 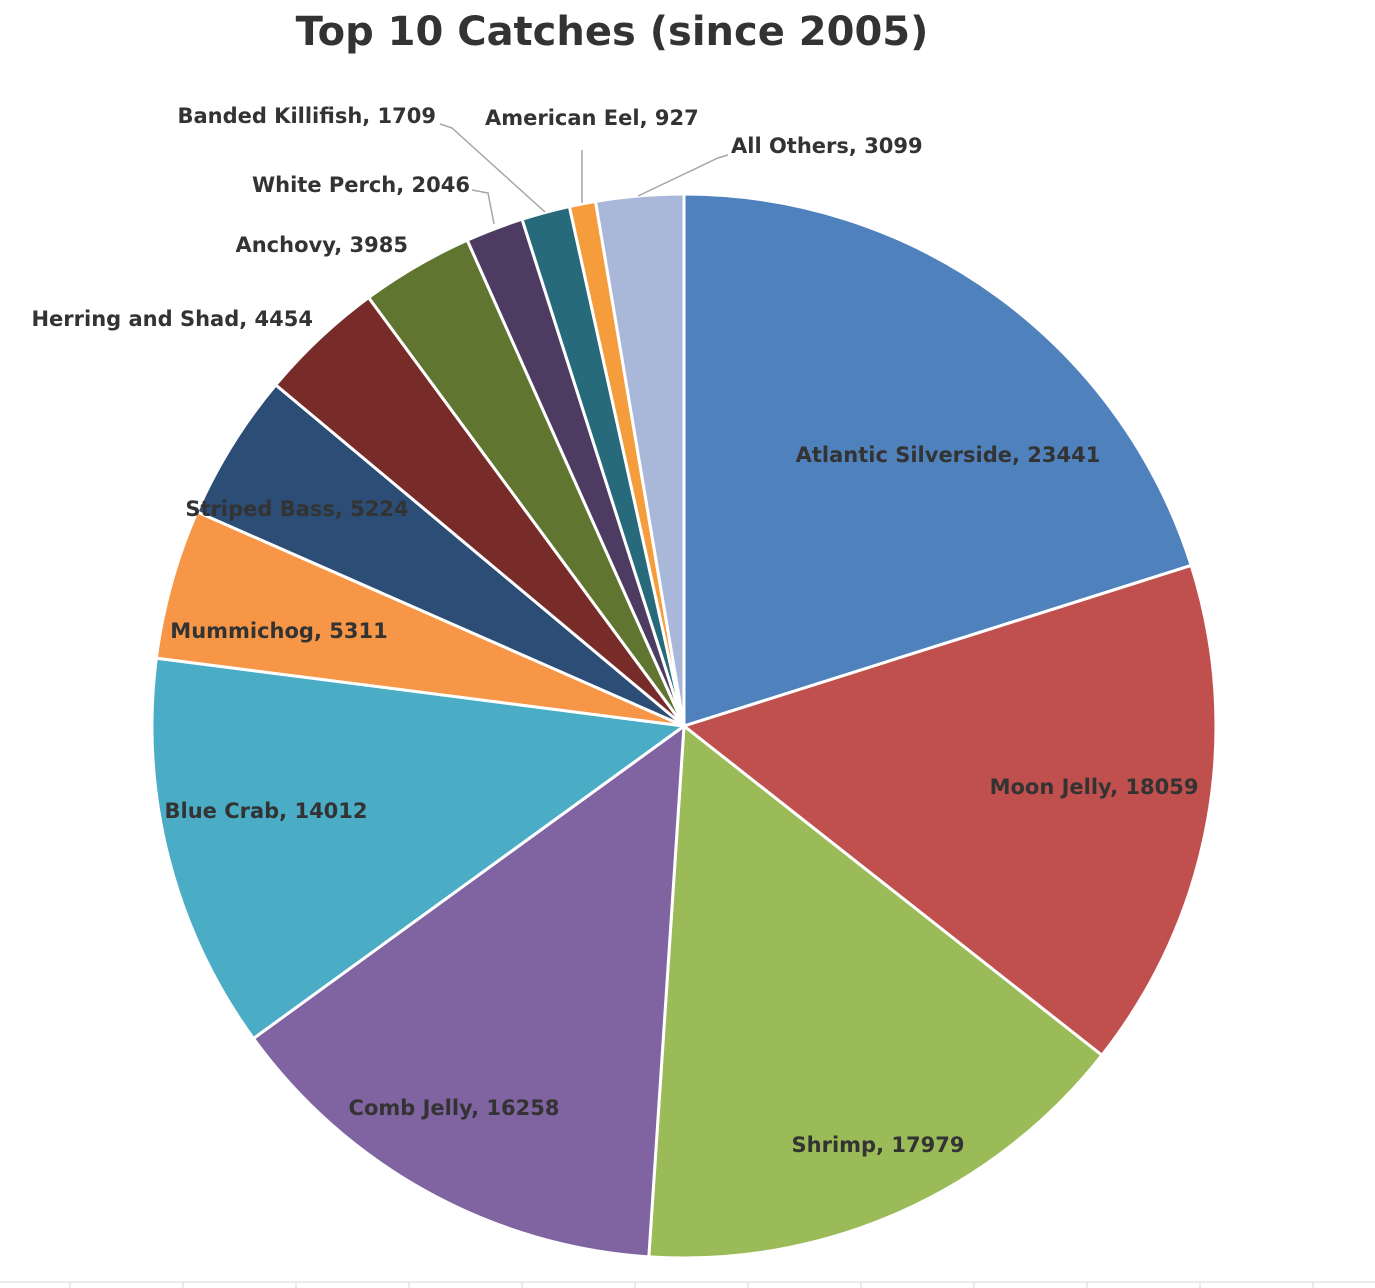 What do you see at coordinates (612, 32) in the screenshot?
I see `chart-title: Top 10 Catches (since 2005)` at bounding box center [612, 32].